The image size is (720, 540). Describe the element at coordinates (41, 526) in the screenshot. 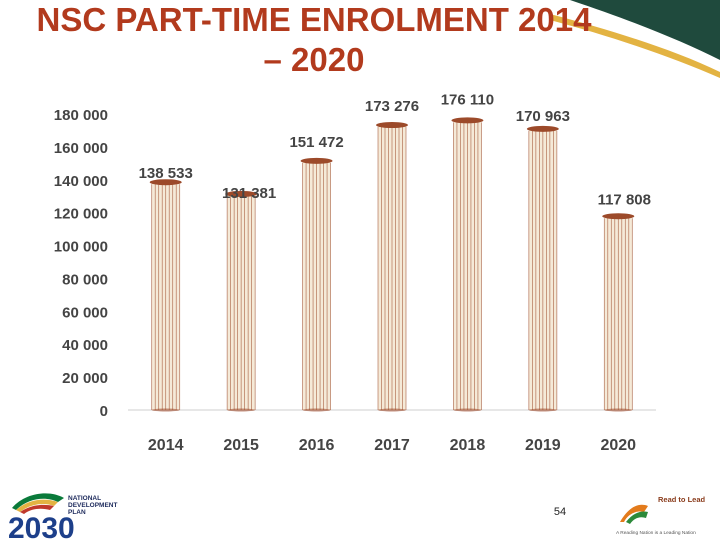

I see `ndp-year: 2030` at that location.